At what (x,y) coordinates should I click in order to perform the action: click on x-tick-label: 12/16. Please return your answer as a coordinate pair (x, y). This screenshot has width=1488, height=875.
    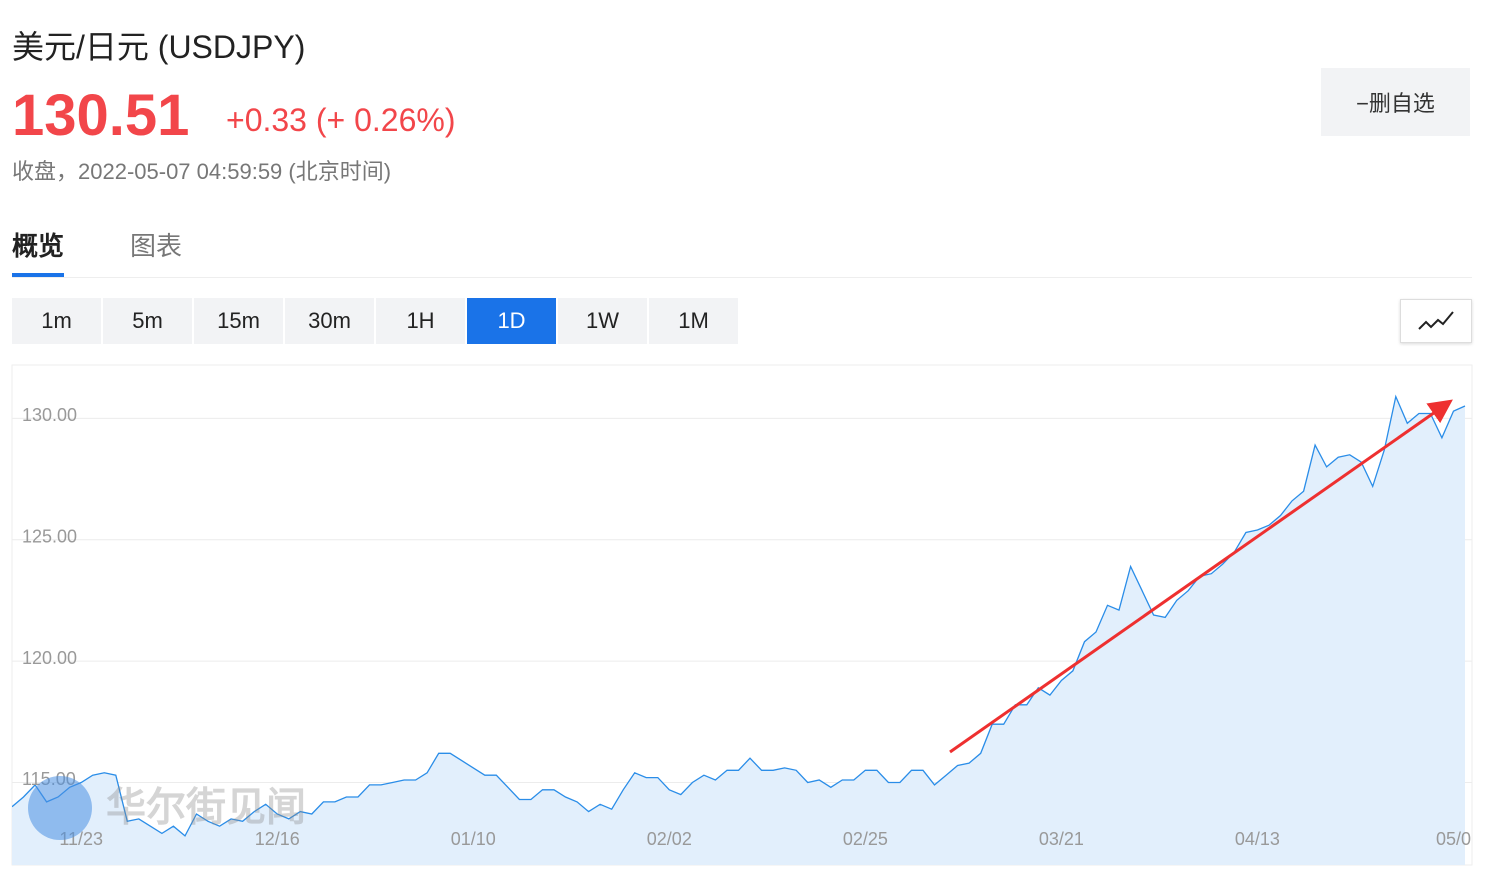
    Looking at the image, I should click on (277, 839).